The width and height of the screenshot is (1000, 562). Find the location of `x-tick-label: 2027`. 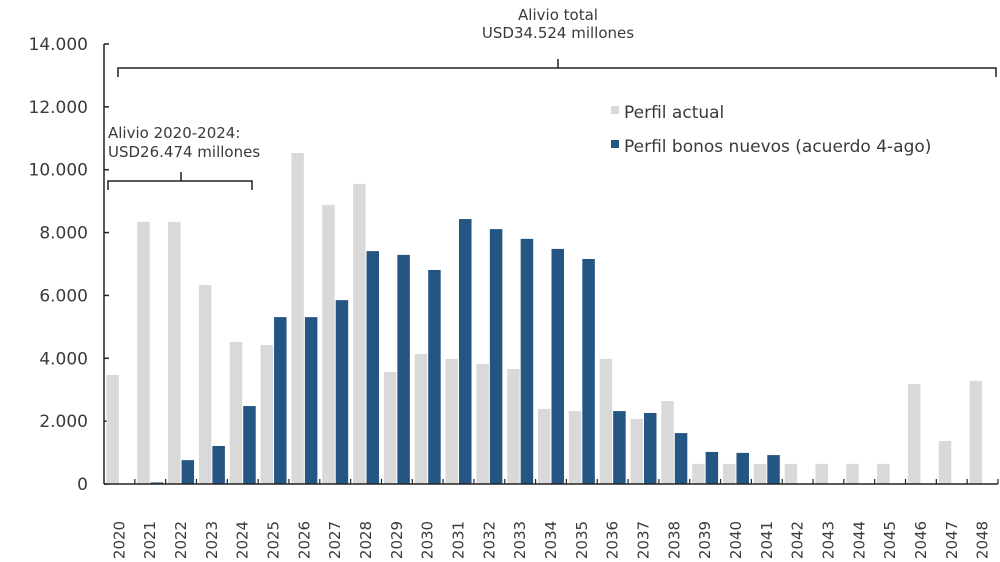

x-tick-label: 2027 is located at coordinates (335, 540).